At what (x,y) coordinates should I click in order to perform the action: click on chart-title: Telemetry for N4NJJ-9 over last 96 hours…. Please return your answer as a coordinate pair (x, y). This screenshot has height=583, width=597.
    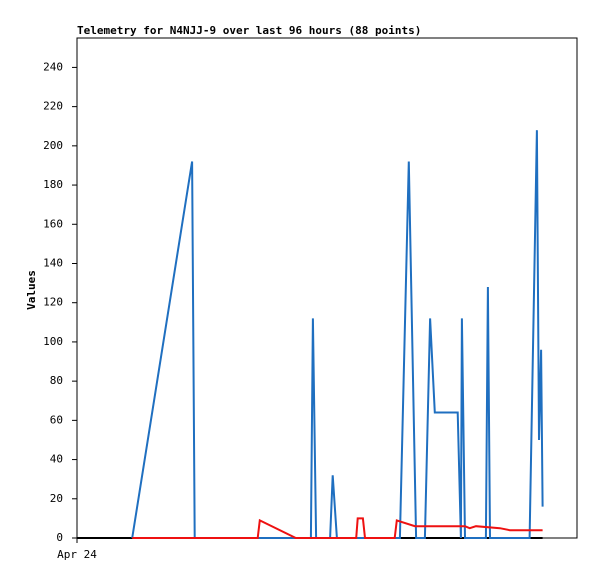
    Looking at the image, I should click on (249, 30).